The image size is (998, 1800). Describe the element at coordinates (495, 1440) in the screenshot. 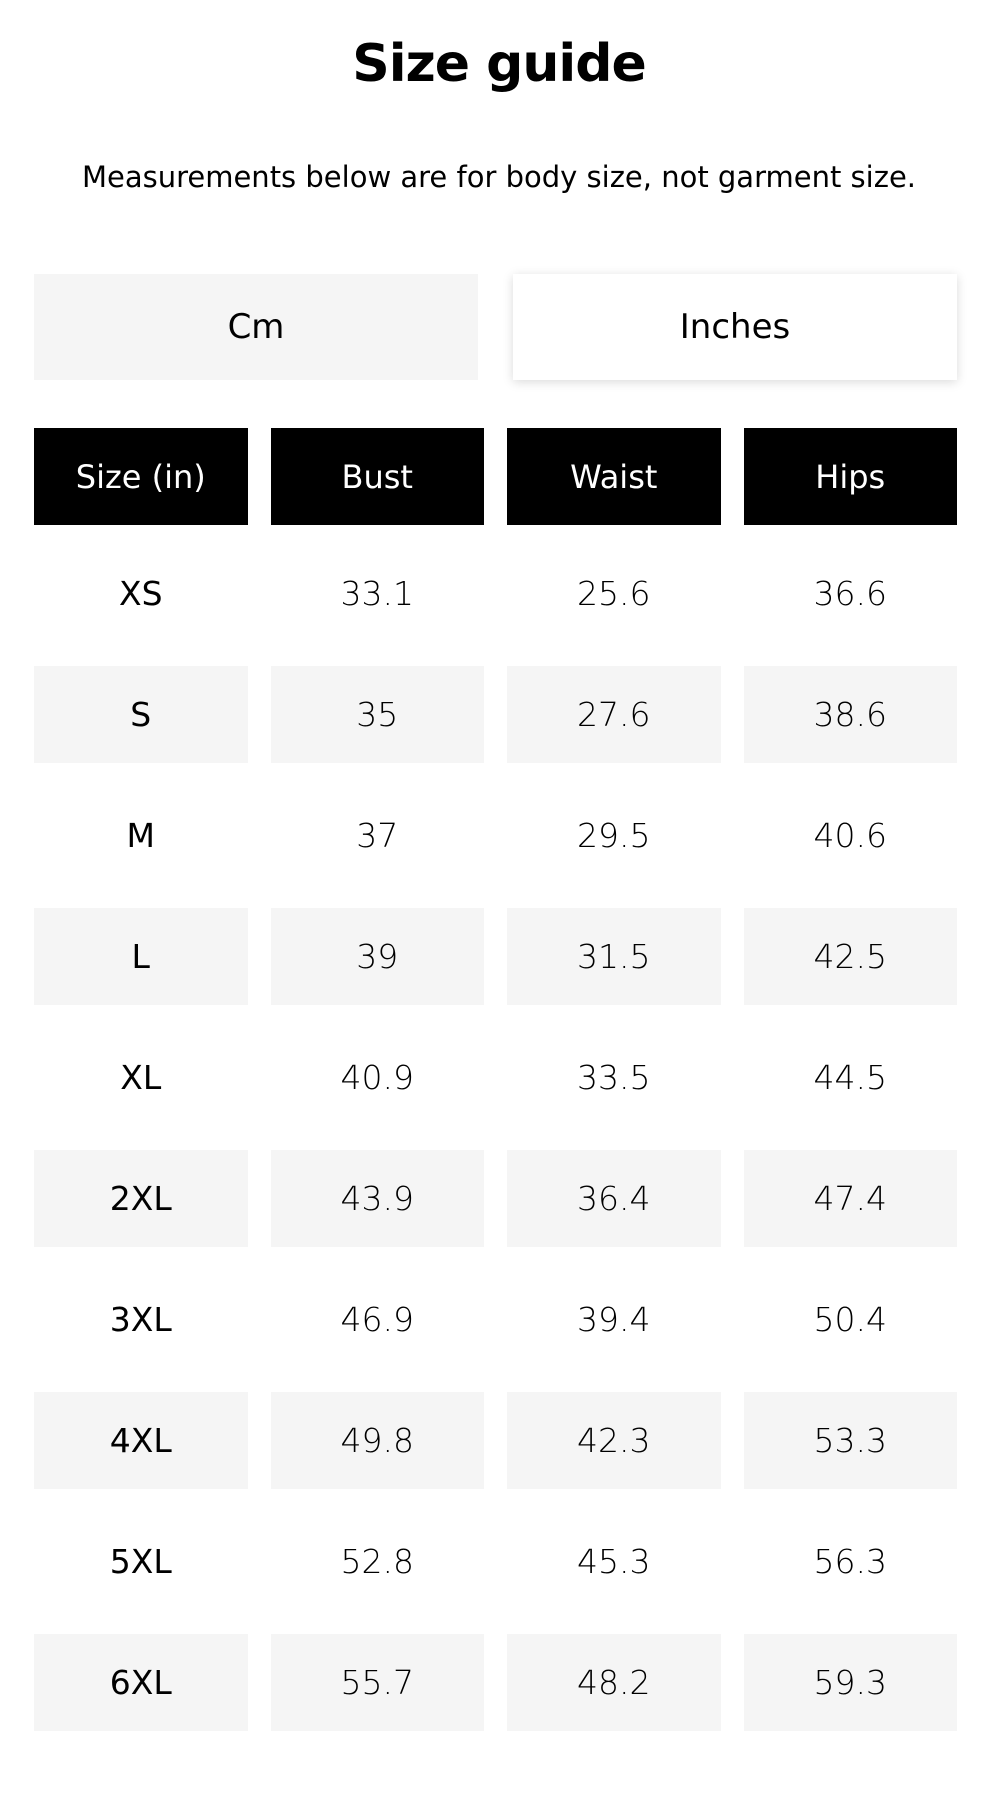

I see `table-row: 4XL 49.8 42.3 53.3` at that location.